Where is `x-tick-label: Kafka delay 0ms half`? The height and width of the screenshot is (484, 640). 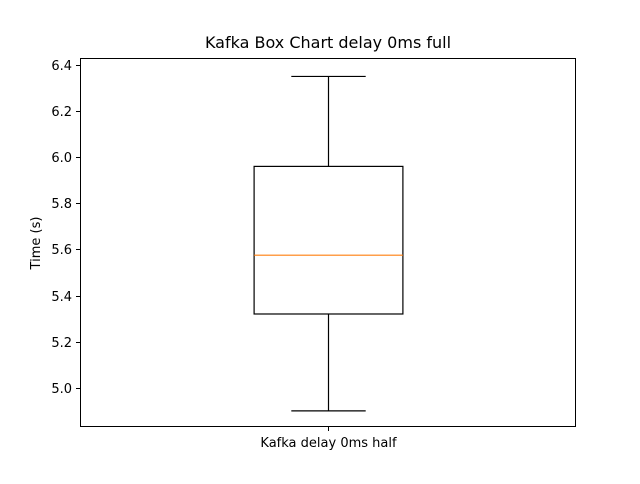
x-tick-label: Kafka delay 0ms half is located at coordinates (328, 443).